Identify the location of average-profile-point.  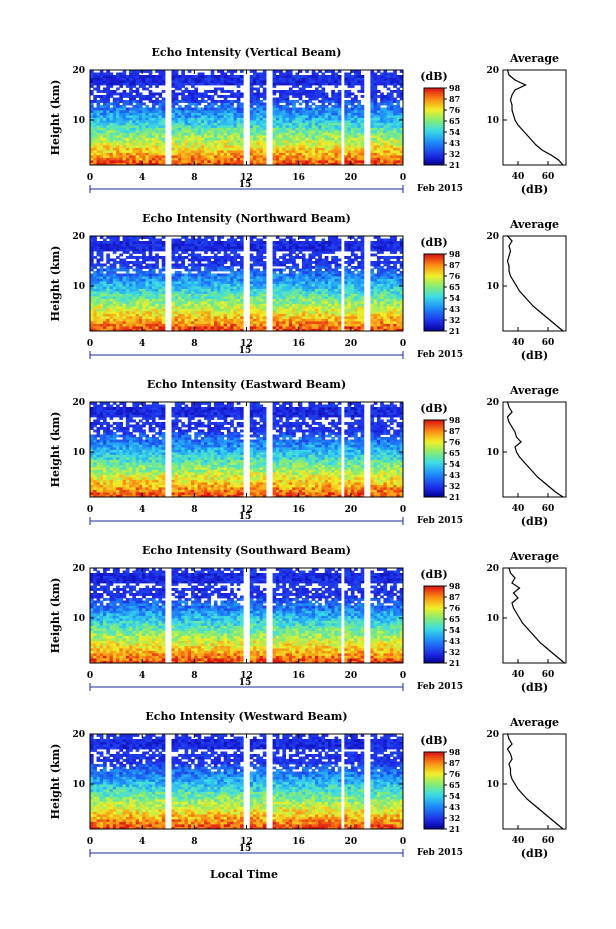
(558, 160).